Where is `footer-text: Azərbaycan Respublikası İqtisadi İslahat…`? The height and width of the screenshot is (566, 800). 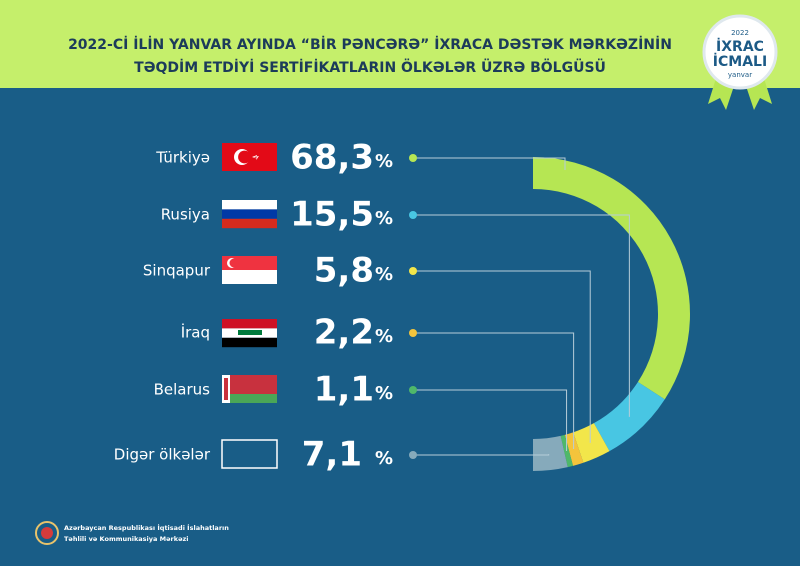 footer-text: Azərbaycan Respublikası İqtisadi İslahat… is located at coordinates (146, 527).